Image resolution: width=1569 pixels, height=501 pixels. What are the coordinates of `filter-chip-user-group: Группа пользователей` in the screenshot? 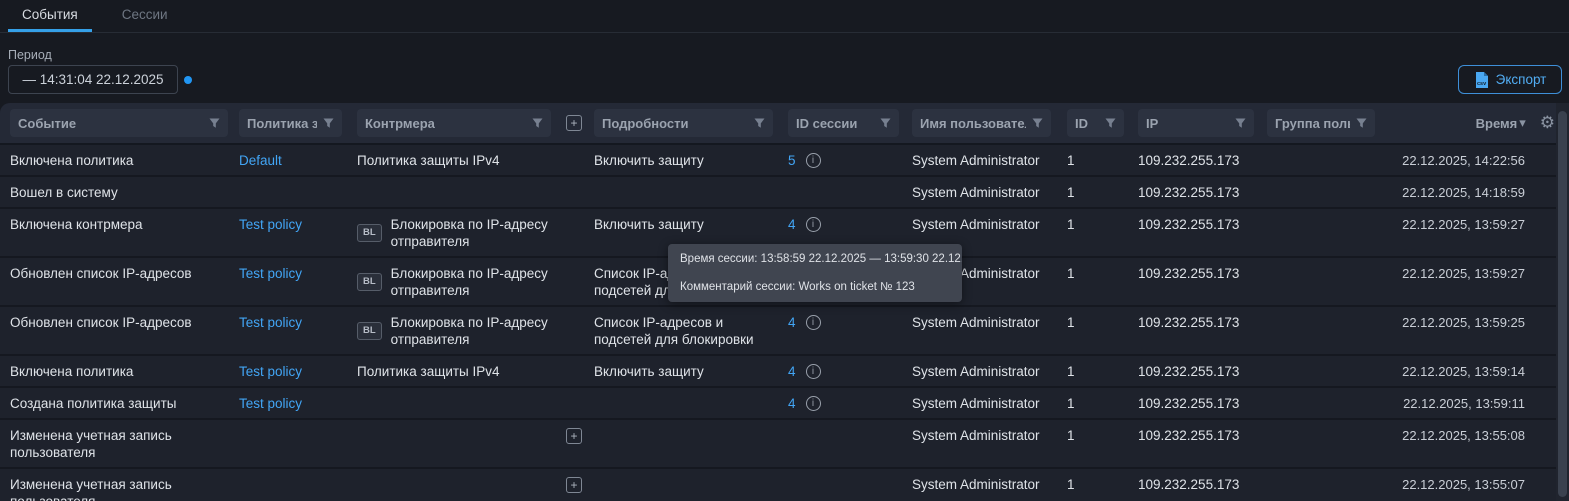 It's located at (1321, 123).